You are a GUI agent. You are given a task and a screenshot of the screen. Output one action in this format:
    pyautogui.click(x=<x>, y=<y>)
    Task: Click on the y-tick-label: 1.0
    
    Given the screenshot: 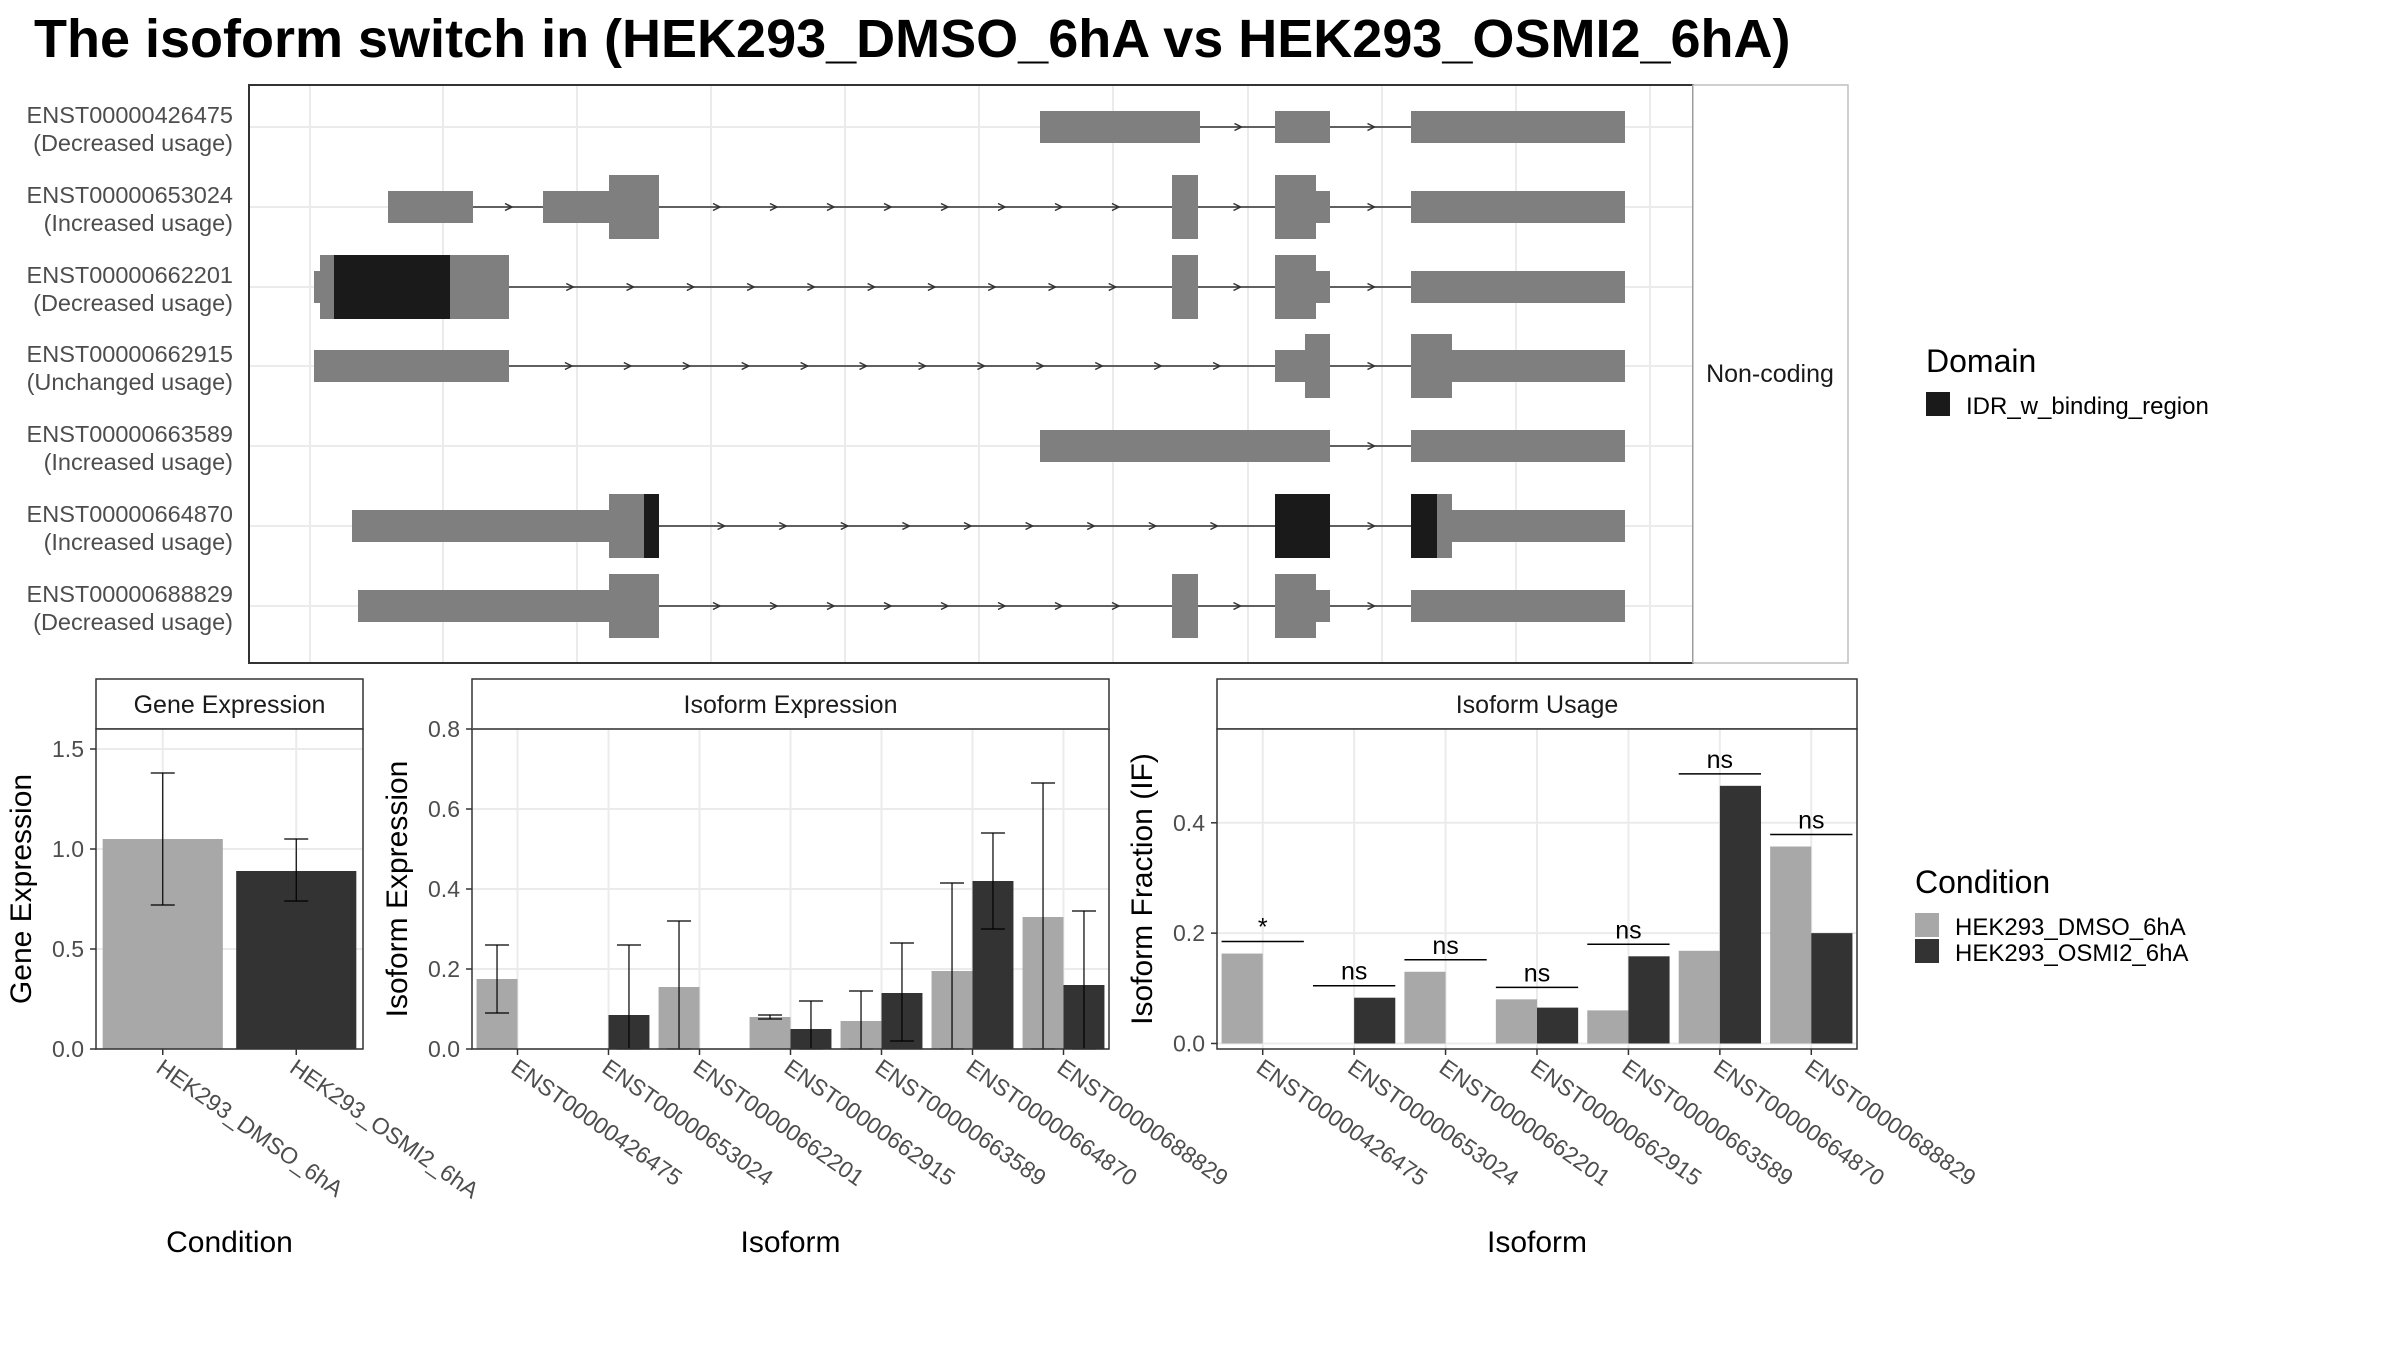 What is the action you would take?
    pyautogui.click(x=68, y=849)
    